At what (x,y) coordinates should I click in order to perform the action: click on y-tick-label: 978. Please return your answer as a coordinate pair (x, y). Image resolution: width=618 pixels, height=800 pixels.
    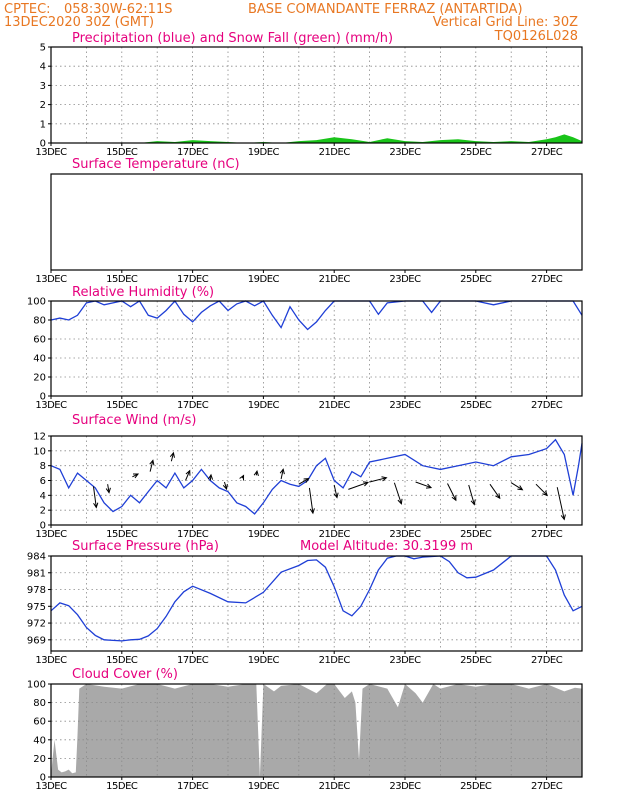
    Looking at the image, I should click on (36, 590).